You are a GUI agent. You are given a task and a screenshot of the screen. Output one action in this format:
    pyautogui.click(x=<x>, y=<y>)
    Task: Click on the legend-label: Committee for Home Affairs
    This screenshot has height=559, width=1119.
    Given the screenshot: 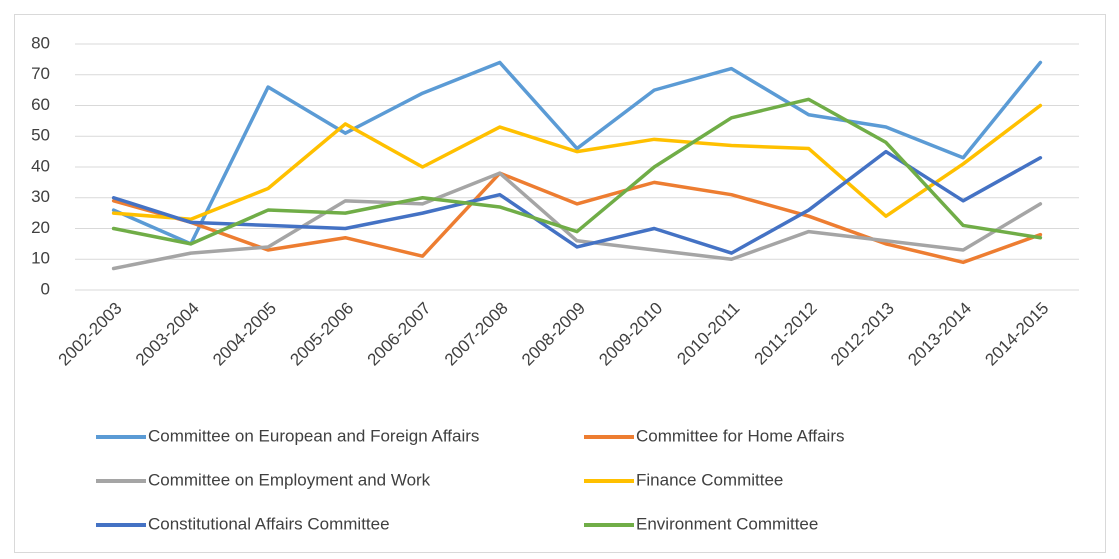 What is the action you would take?
    pyautogui.click(x=740, y=435)
    